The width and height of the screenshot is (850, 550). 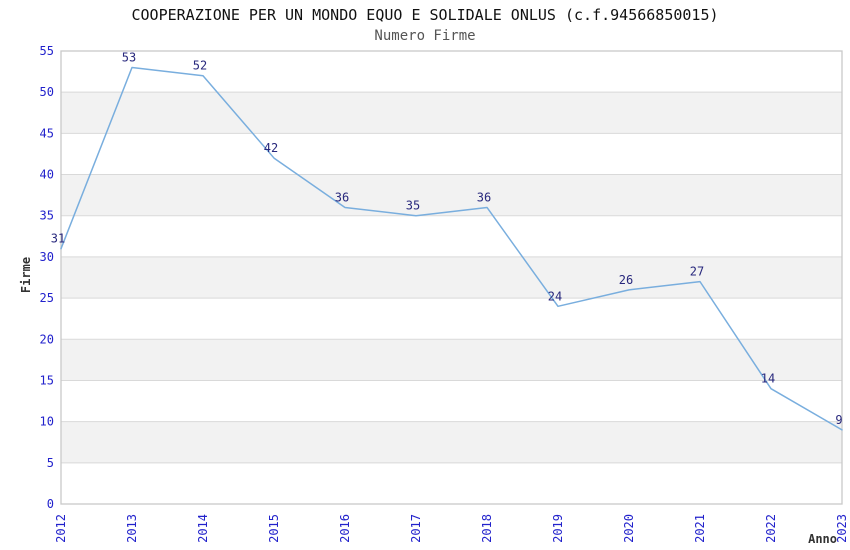 I want to click on y-tick-label: 45, so click(x=47, y=133).